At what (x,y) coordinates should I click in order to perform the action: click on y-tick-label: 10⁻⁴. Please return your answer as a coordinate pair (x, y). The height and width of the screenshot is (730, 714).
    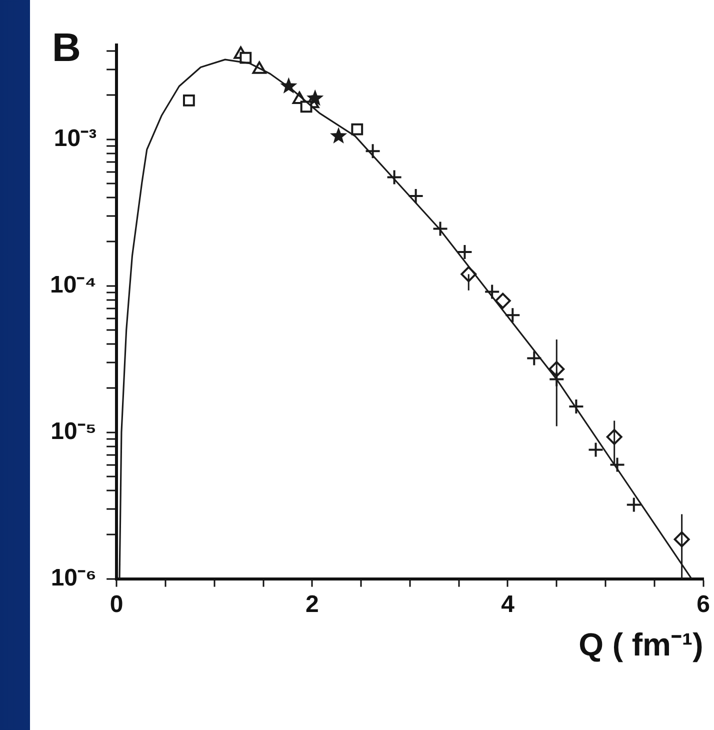
    Looking at the image, I should click on (73, 284).